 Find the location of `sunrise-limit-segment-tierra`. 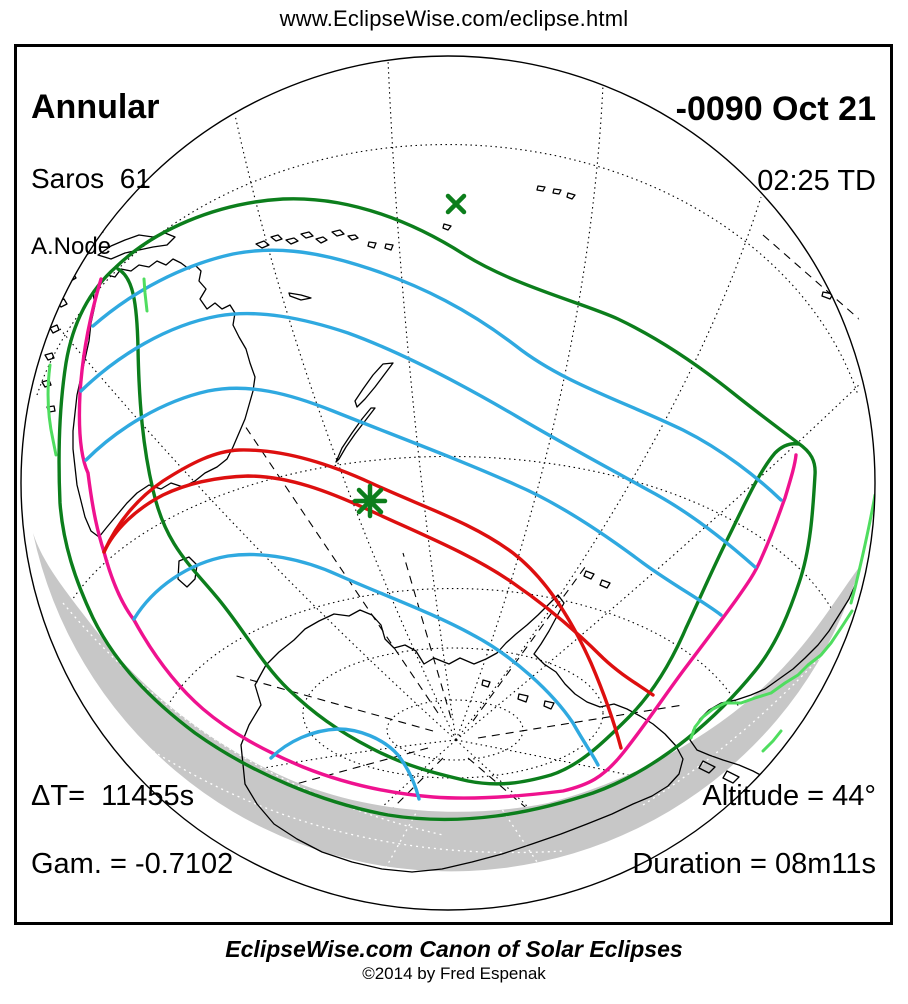

sunrise-limit-segment-tierra is located at coordinates (772, 741).